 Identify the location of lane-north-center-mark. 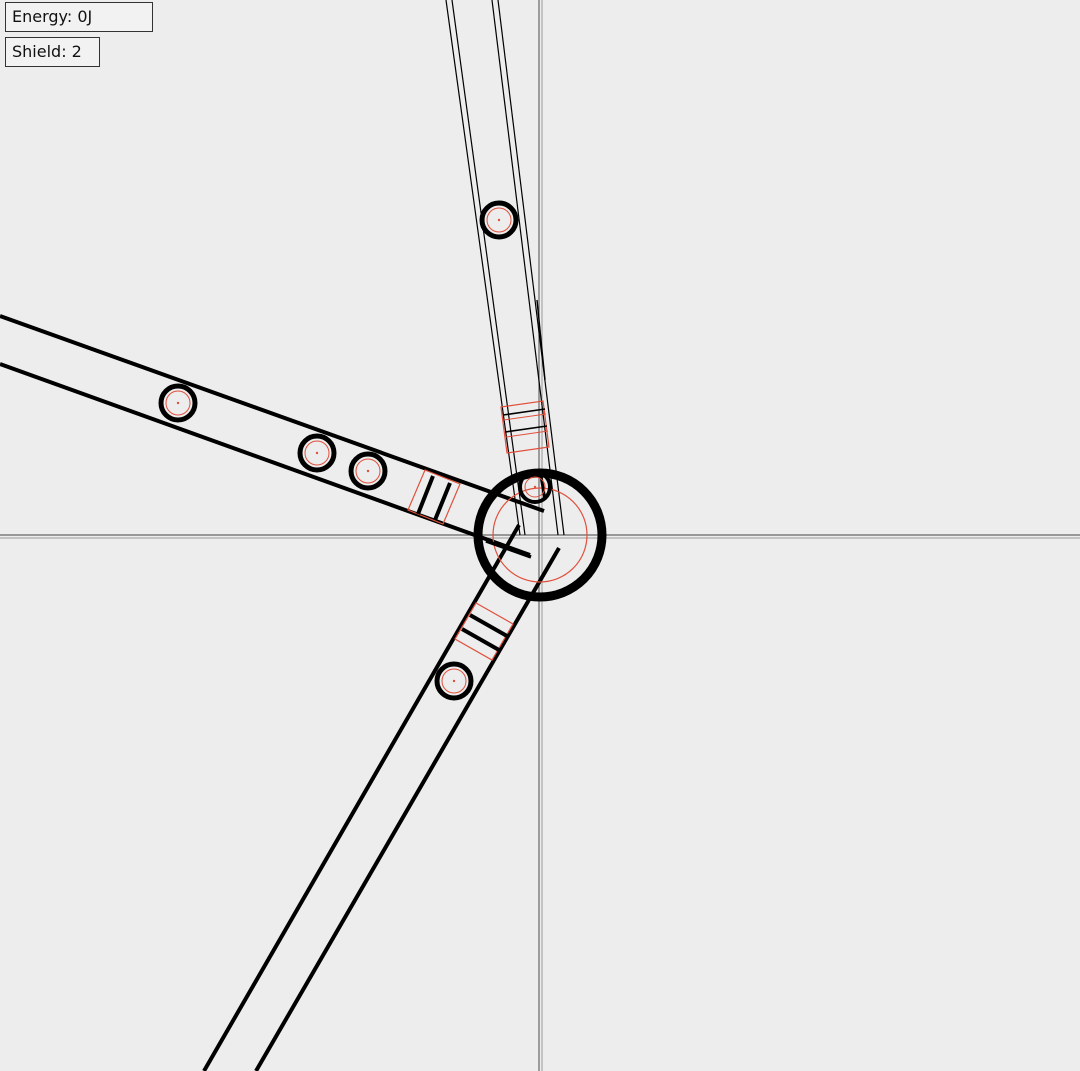
(541, 340).